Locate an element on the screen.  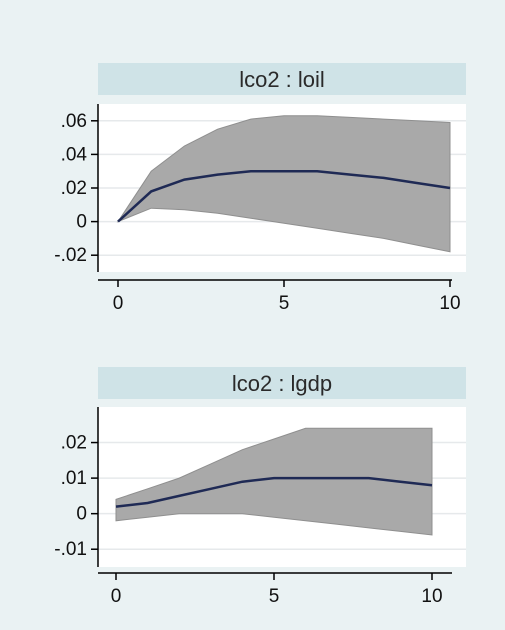
y-tick-label: .06 is located at coordinates (74, 121).